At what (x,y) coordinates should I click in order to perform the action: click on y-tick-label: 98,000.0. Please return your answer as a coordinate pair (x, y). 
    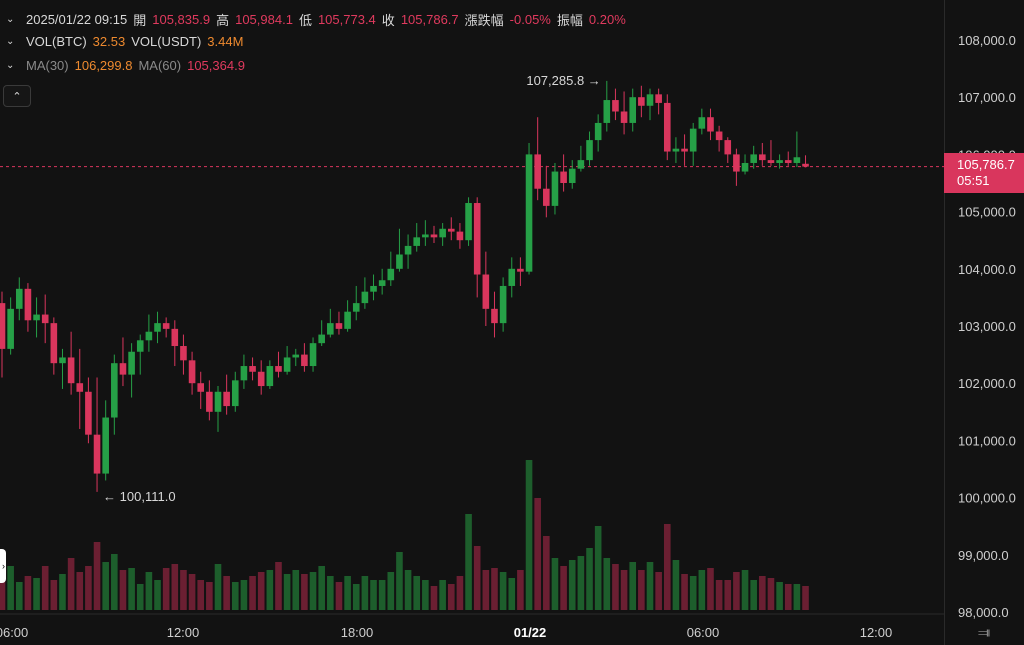
    Looking at the image, I should click on (983, 612).